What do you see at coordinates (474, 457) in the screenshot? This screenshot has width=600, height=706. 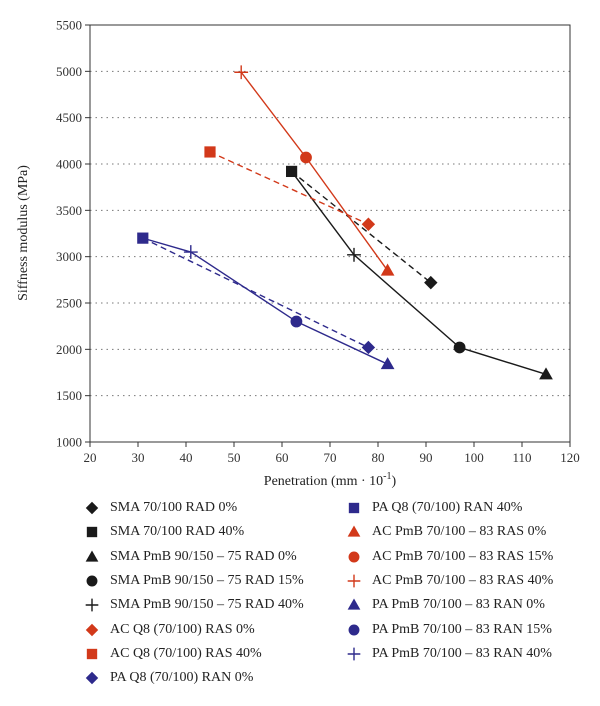 I see `x-tick-label-100: 100` at bounding box center [474, 457].